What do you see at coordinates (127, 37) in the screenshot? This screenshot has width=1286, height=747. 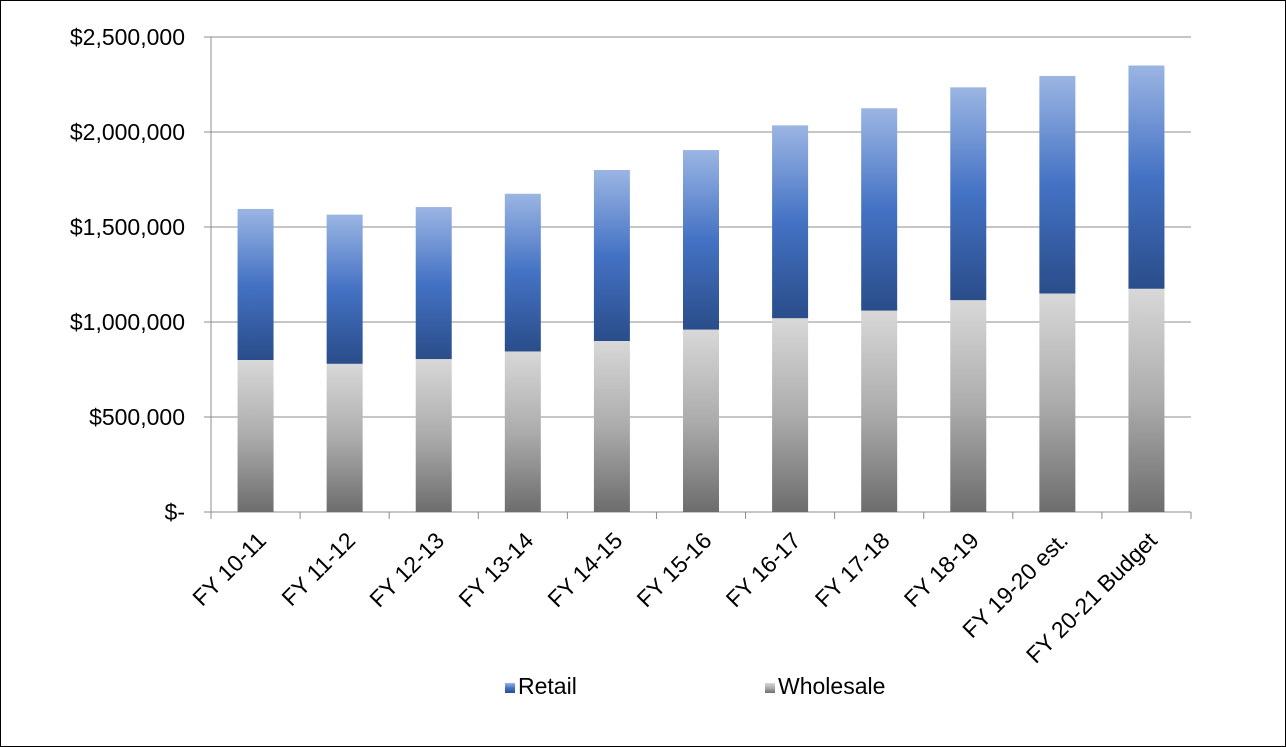 I see `y-tick-label: $2,500,000` at bounding box center [127, 37].